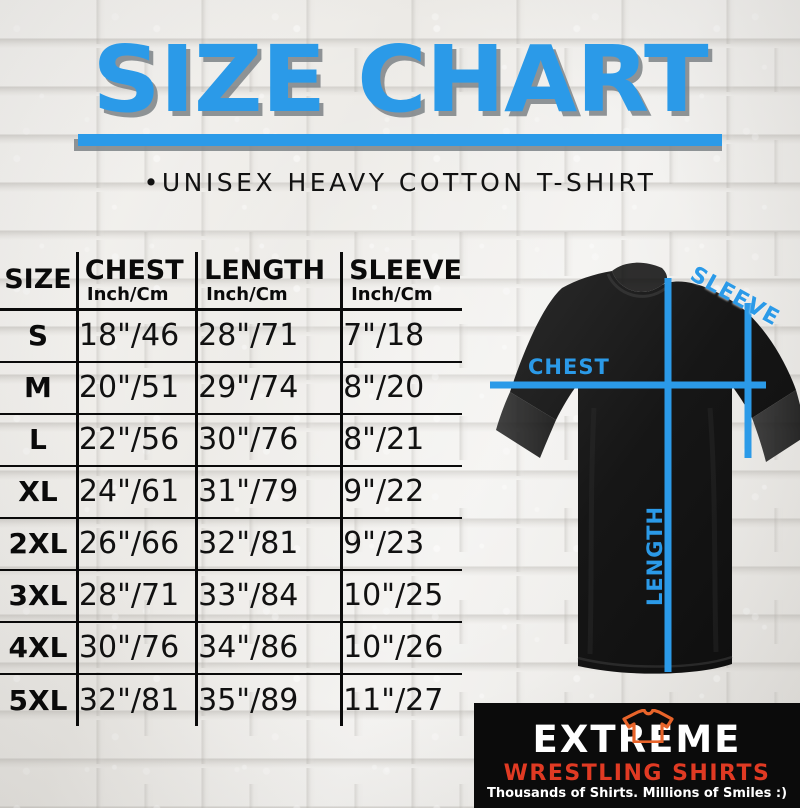 This screenshot has height=808, width=800. Describe the element at coordinates (270, 492) in the screenshot. I see `cell-length: 31"/79` at that location.